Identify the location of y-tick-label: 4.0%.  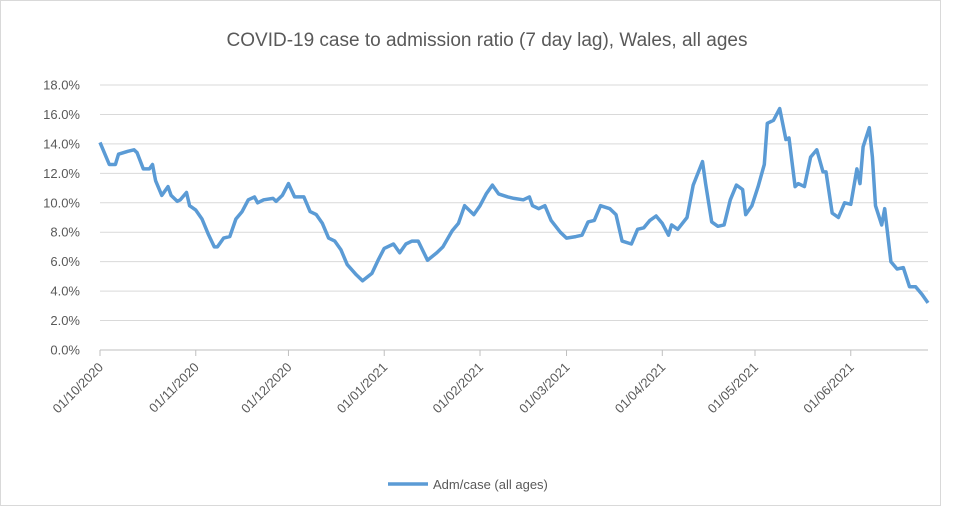
(65, 291).